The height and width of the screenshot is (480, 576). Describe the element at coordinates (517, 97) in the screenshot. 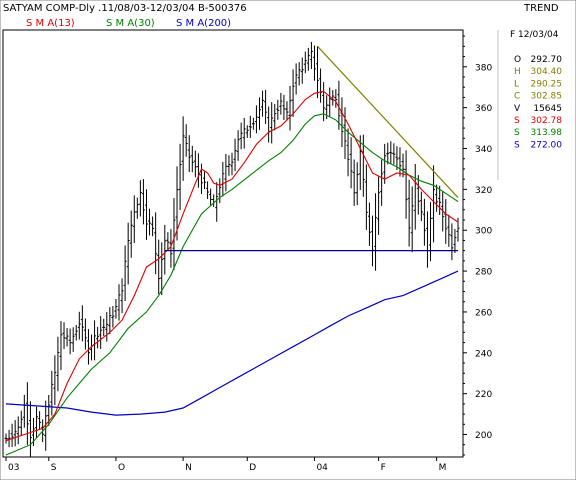

I see `info-key: C` at that location.